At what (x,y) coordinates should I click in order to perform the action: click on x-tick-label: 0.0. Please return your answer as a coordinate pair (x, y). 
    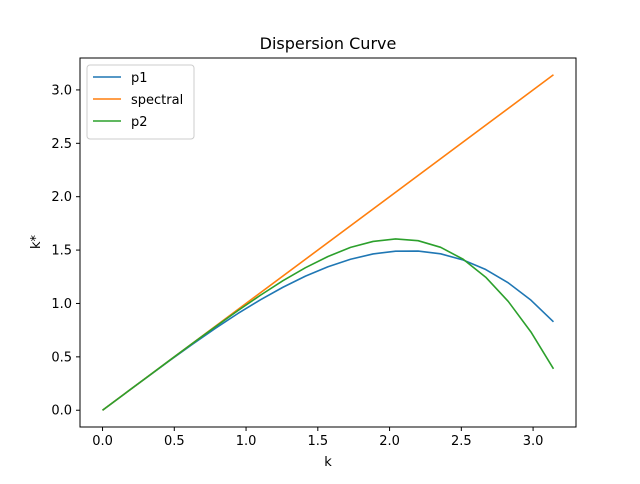
    Looking at the image, I should click on (102, 441).